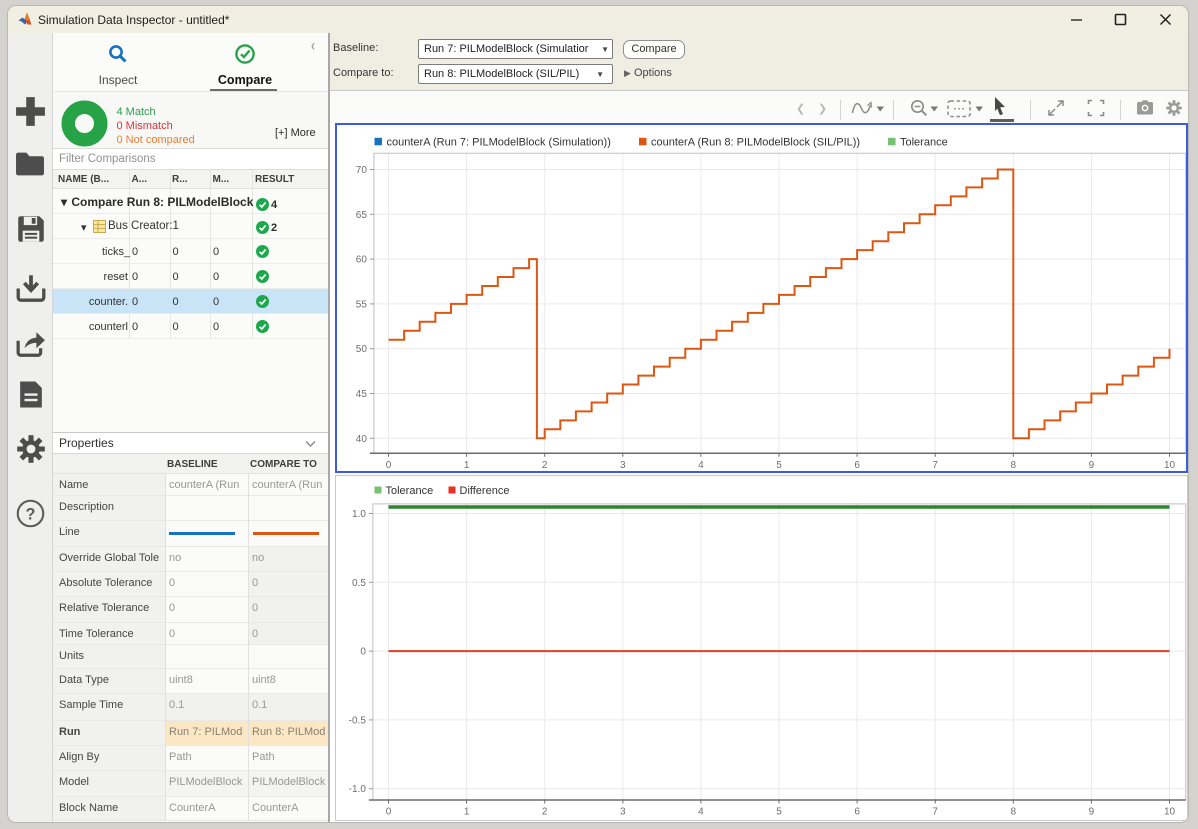  What do you see at coordinates (484, 490) in the screenshot?
I see `svg-text: Difference` at bounding box center [484, 490].